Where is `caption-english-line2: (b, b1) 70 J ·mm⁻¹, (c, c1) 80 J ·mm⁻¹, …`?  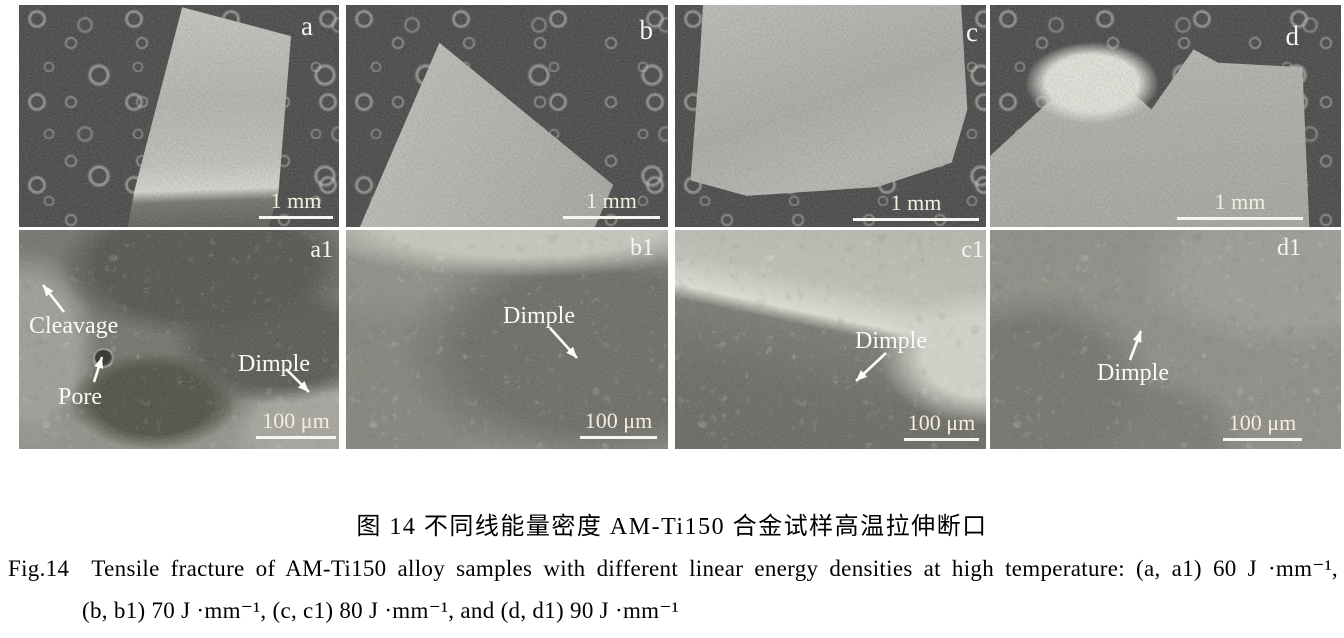 caption-english-line2: (b, b1) 70 J ·mm⁻¹, (c, c1) 80 J ·mm⁻¹, … is located at coordinates (380, 610).